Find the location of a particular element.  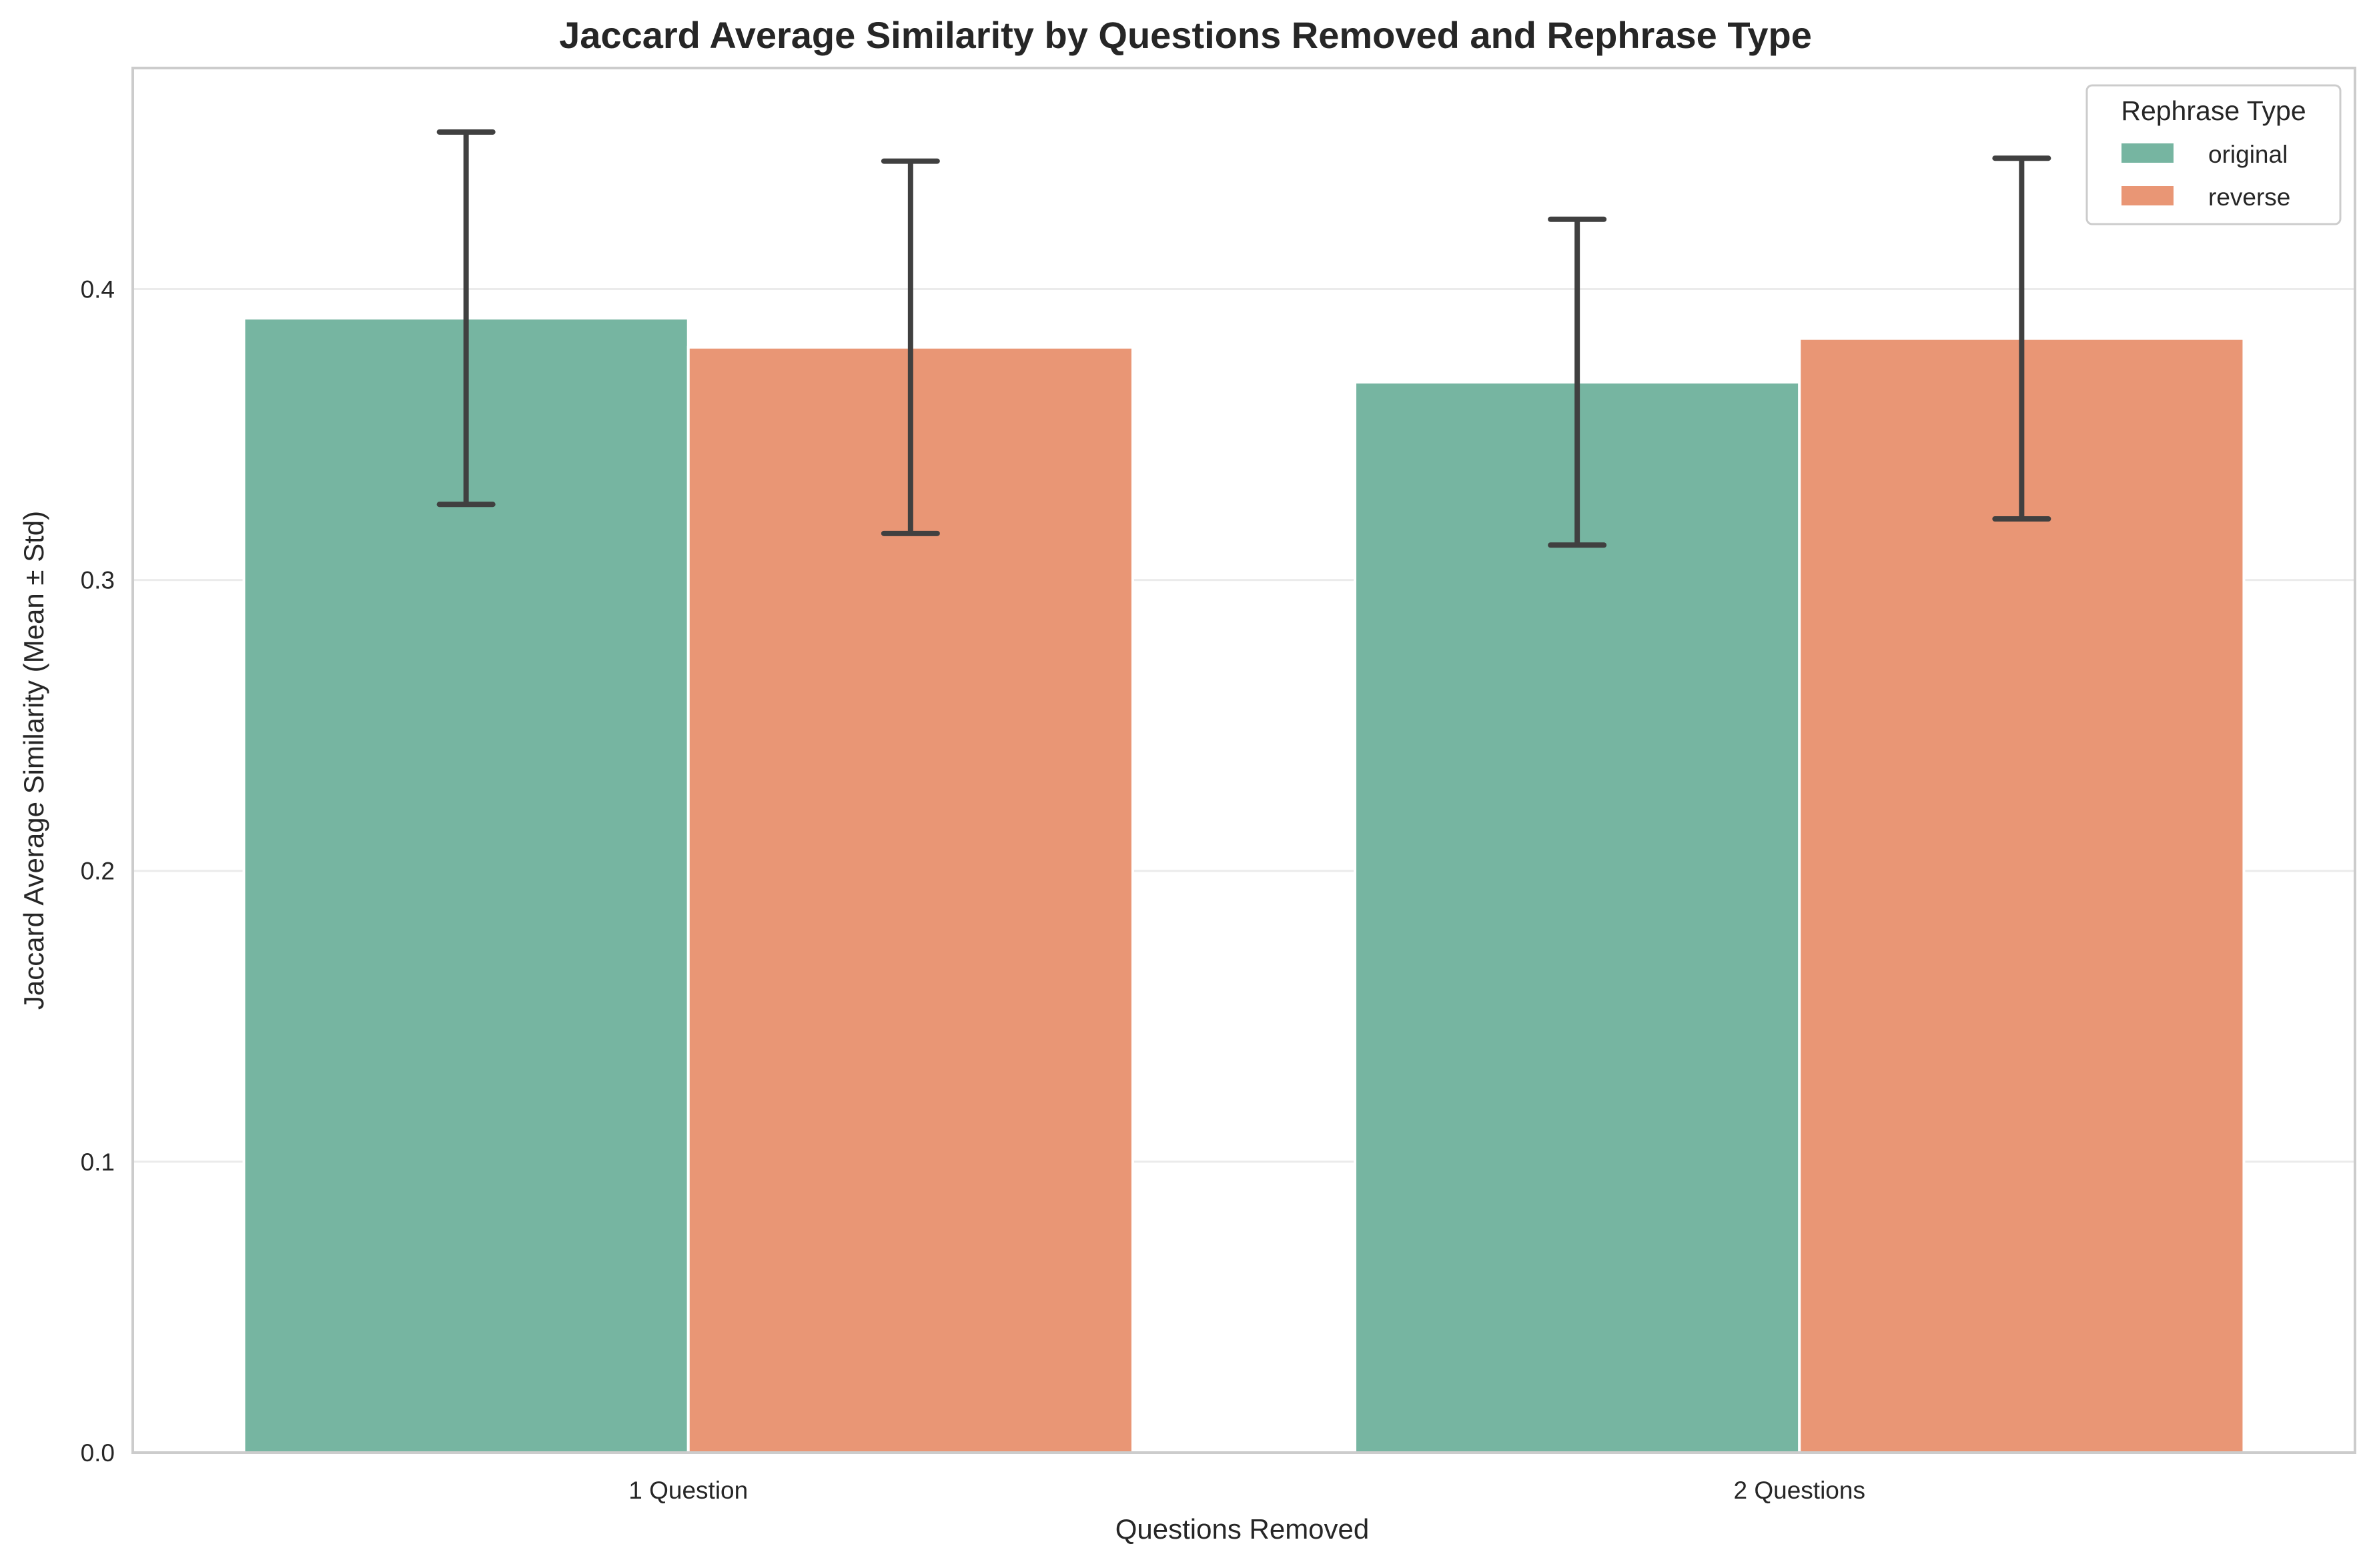

legend-swatch-original is located at coordinates (2147, 153).